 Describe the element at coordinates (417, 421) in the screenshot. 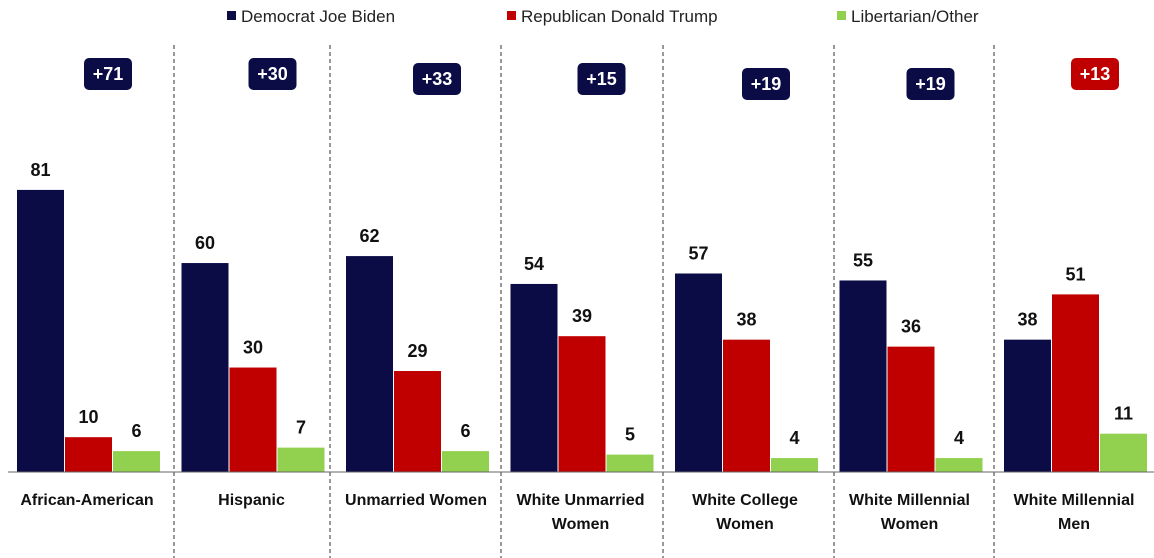

I see `bar-unmarried-women-republican-donald-trump` at that location.